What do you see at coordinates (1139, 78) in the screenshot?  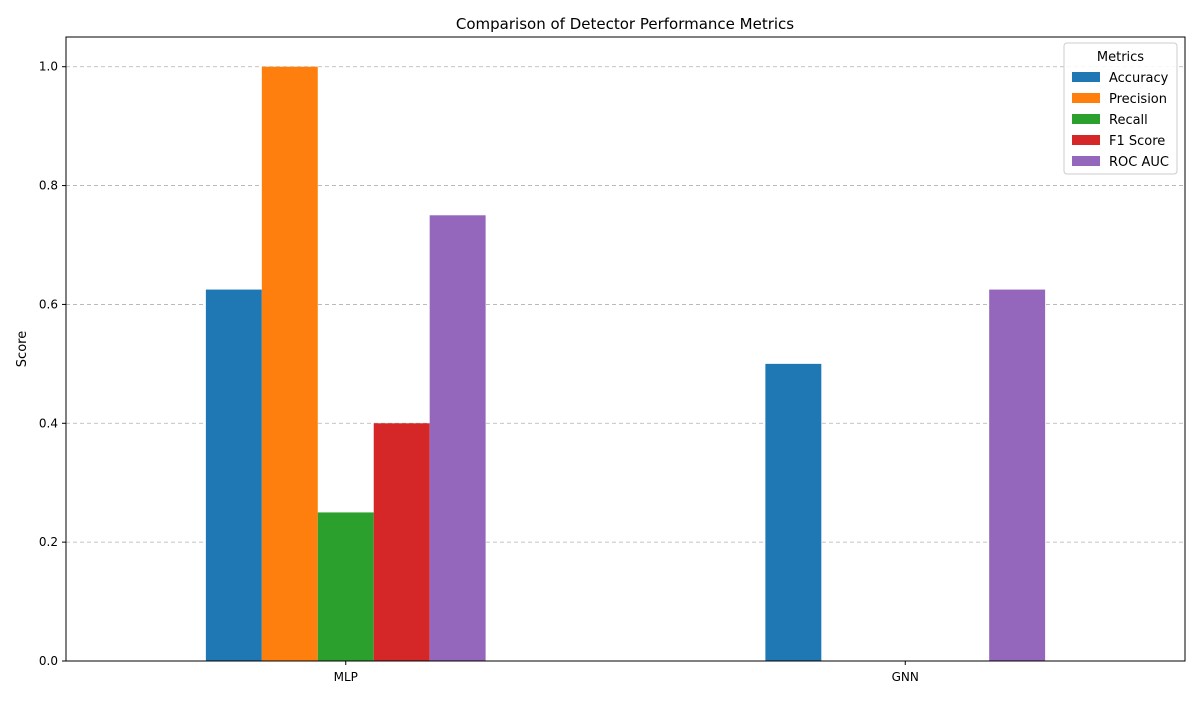 I see `legend-entry-label: Accuracy` at bounding box center [1139, 78].